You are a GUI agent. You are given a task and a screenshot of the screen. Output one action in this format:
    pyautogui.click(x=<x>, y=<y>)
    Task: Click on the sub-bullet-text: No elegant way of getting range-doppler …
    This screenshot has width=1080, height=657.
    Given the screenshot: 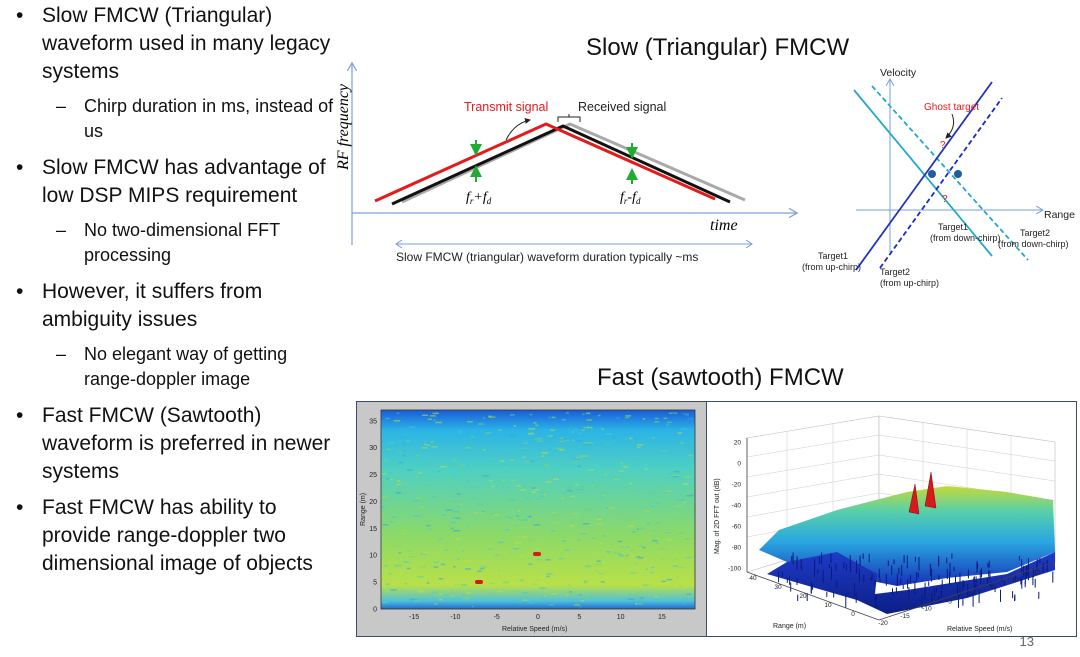 What is the action you would take?
    pyautogui.click(x=186, y=366)
    